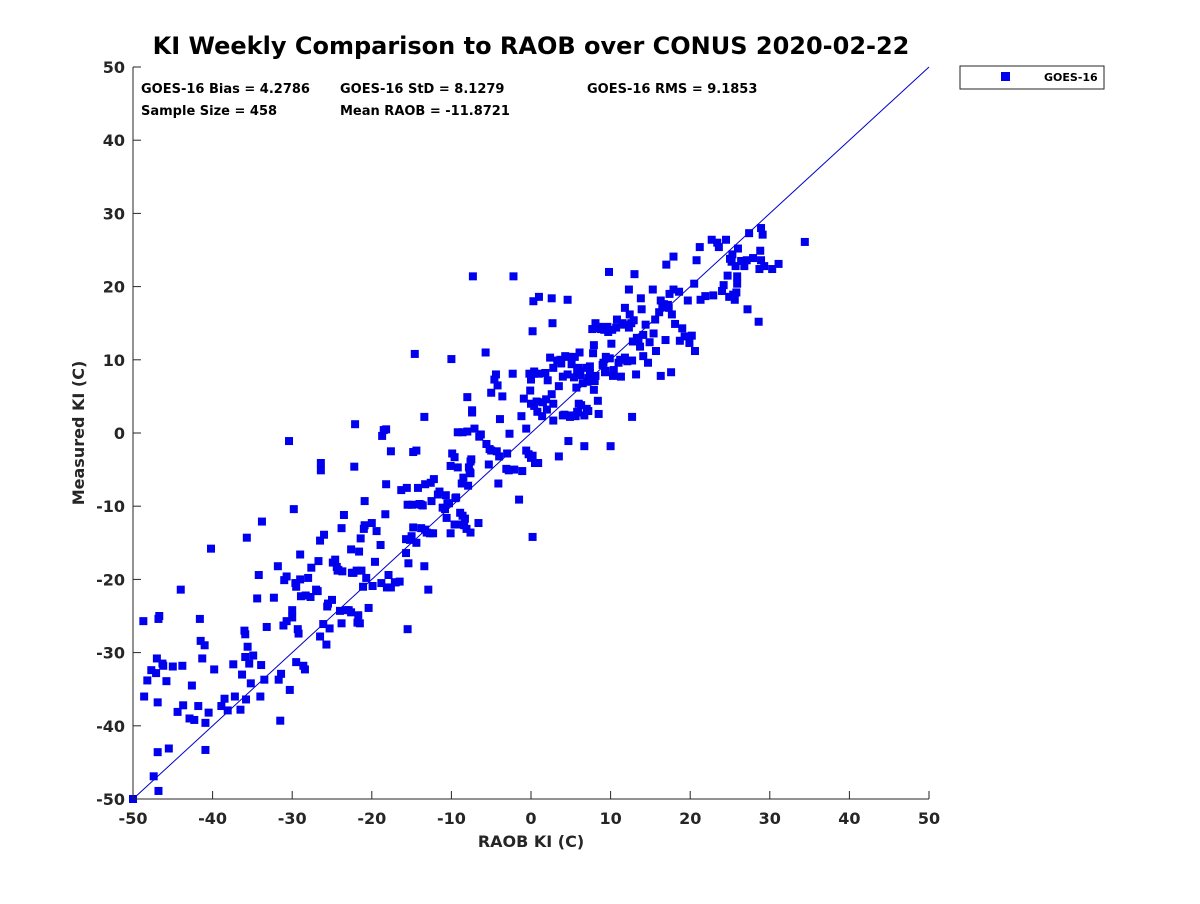  Describe the element at coordinates (114, 67) in the screenshot. I see `y-tick-label: 50` at that location.